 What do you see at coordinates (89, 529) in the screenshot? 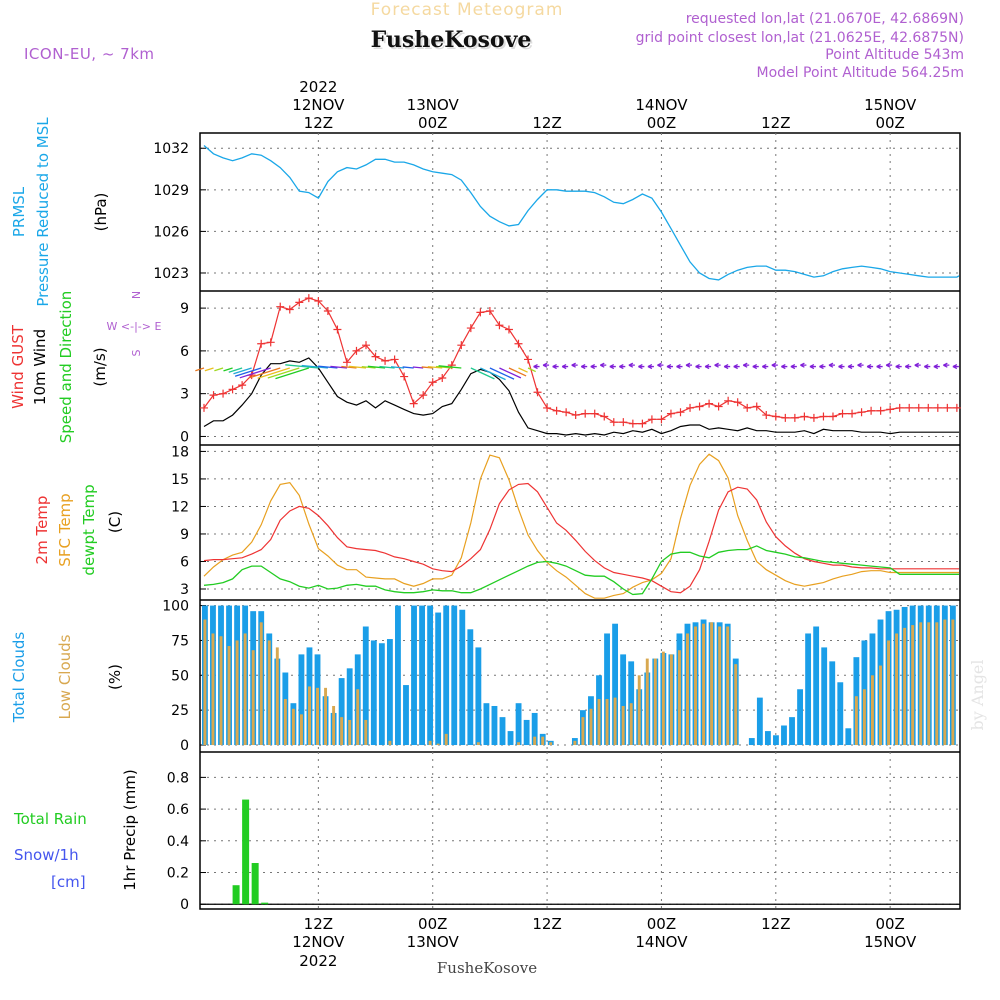
I see `temp-dewpt-label: dewpt Temp` at bounding box center [89, 529].